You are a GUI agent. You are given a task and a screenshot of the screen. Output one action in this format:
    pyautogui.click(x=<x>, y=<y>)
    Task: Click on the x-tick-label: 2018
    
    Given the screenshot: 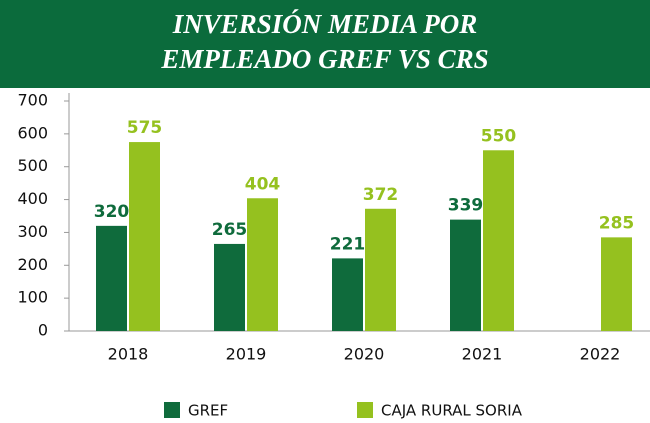 What is the action you would take?
    pyautogui.click(x=128, y=354)
    